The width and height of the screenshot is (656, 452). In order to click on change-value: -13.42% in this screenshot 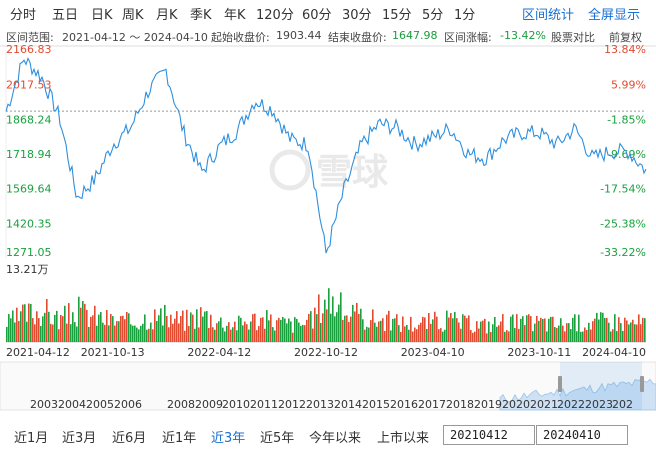, I will do `click(523, 35)`.